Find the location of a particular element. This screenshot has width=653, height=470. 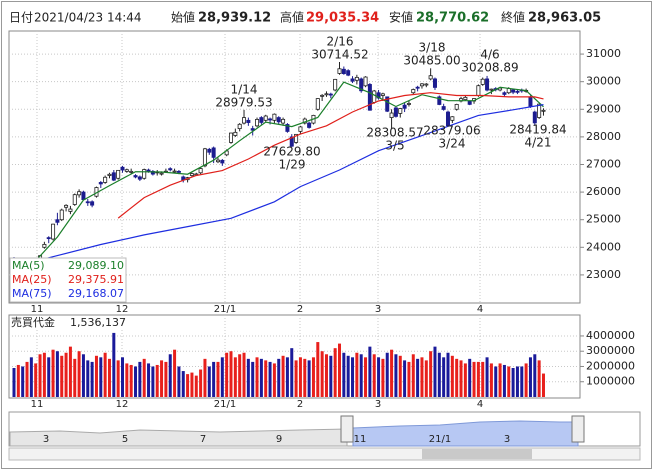

x-tick-label: 11 is located at coordinates (37, 309).